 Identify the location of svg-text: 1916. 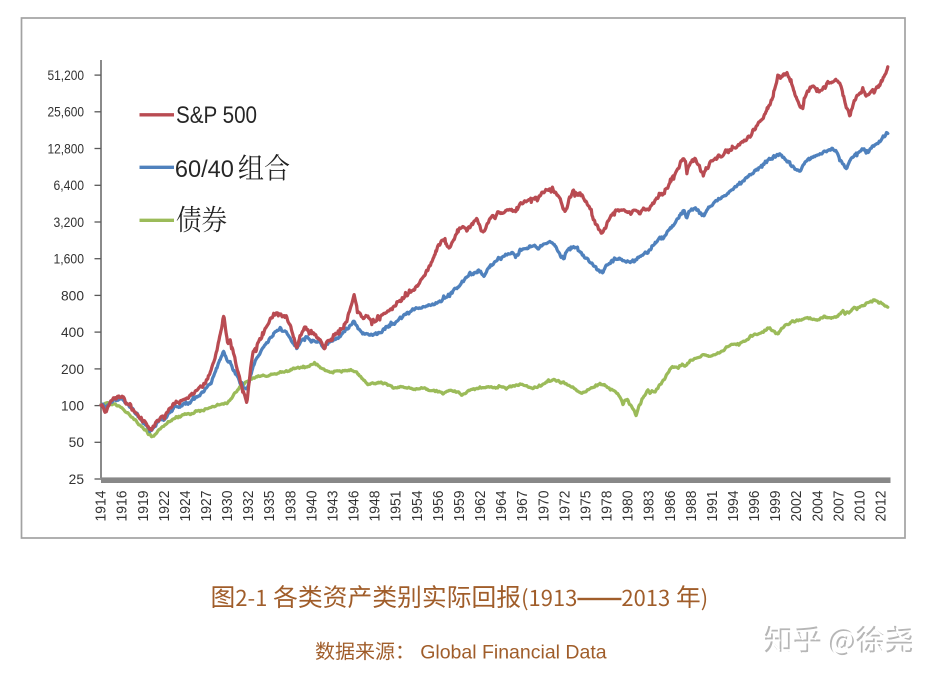
(123, 506).